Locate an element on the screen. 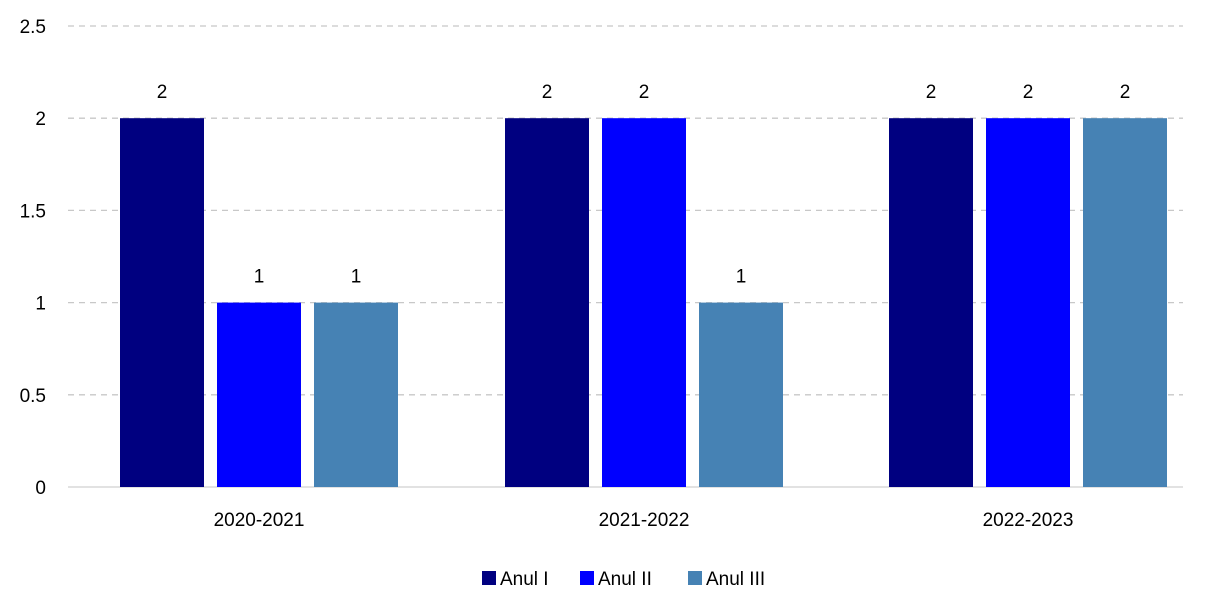 The height and width of the screenshot is (595, 1211). x-tick-label: 2021-2022 is located at coordinates (644, 520).